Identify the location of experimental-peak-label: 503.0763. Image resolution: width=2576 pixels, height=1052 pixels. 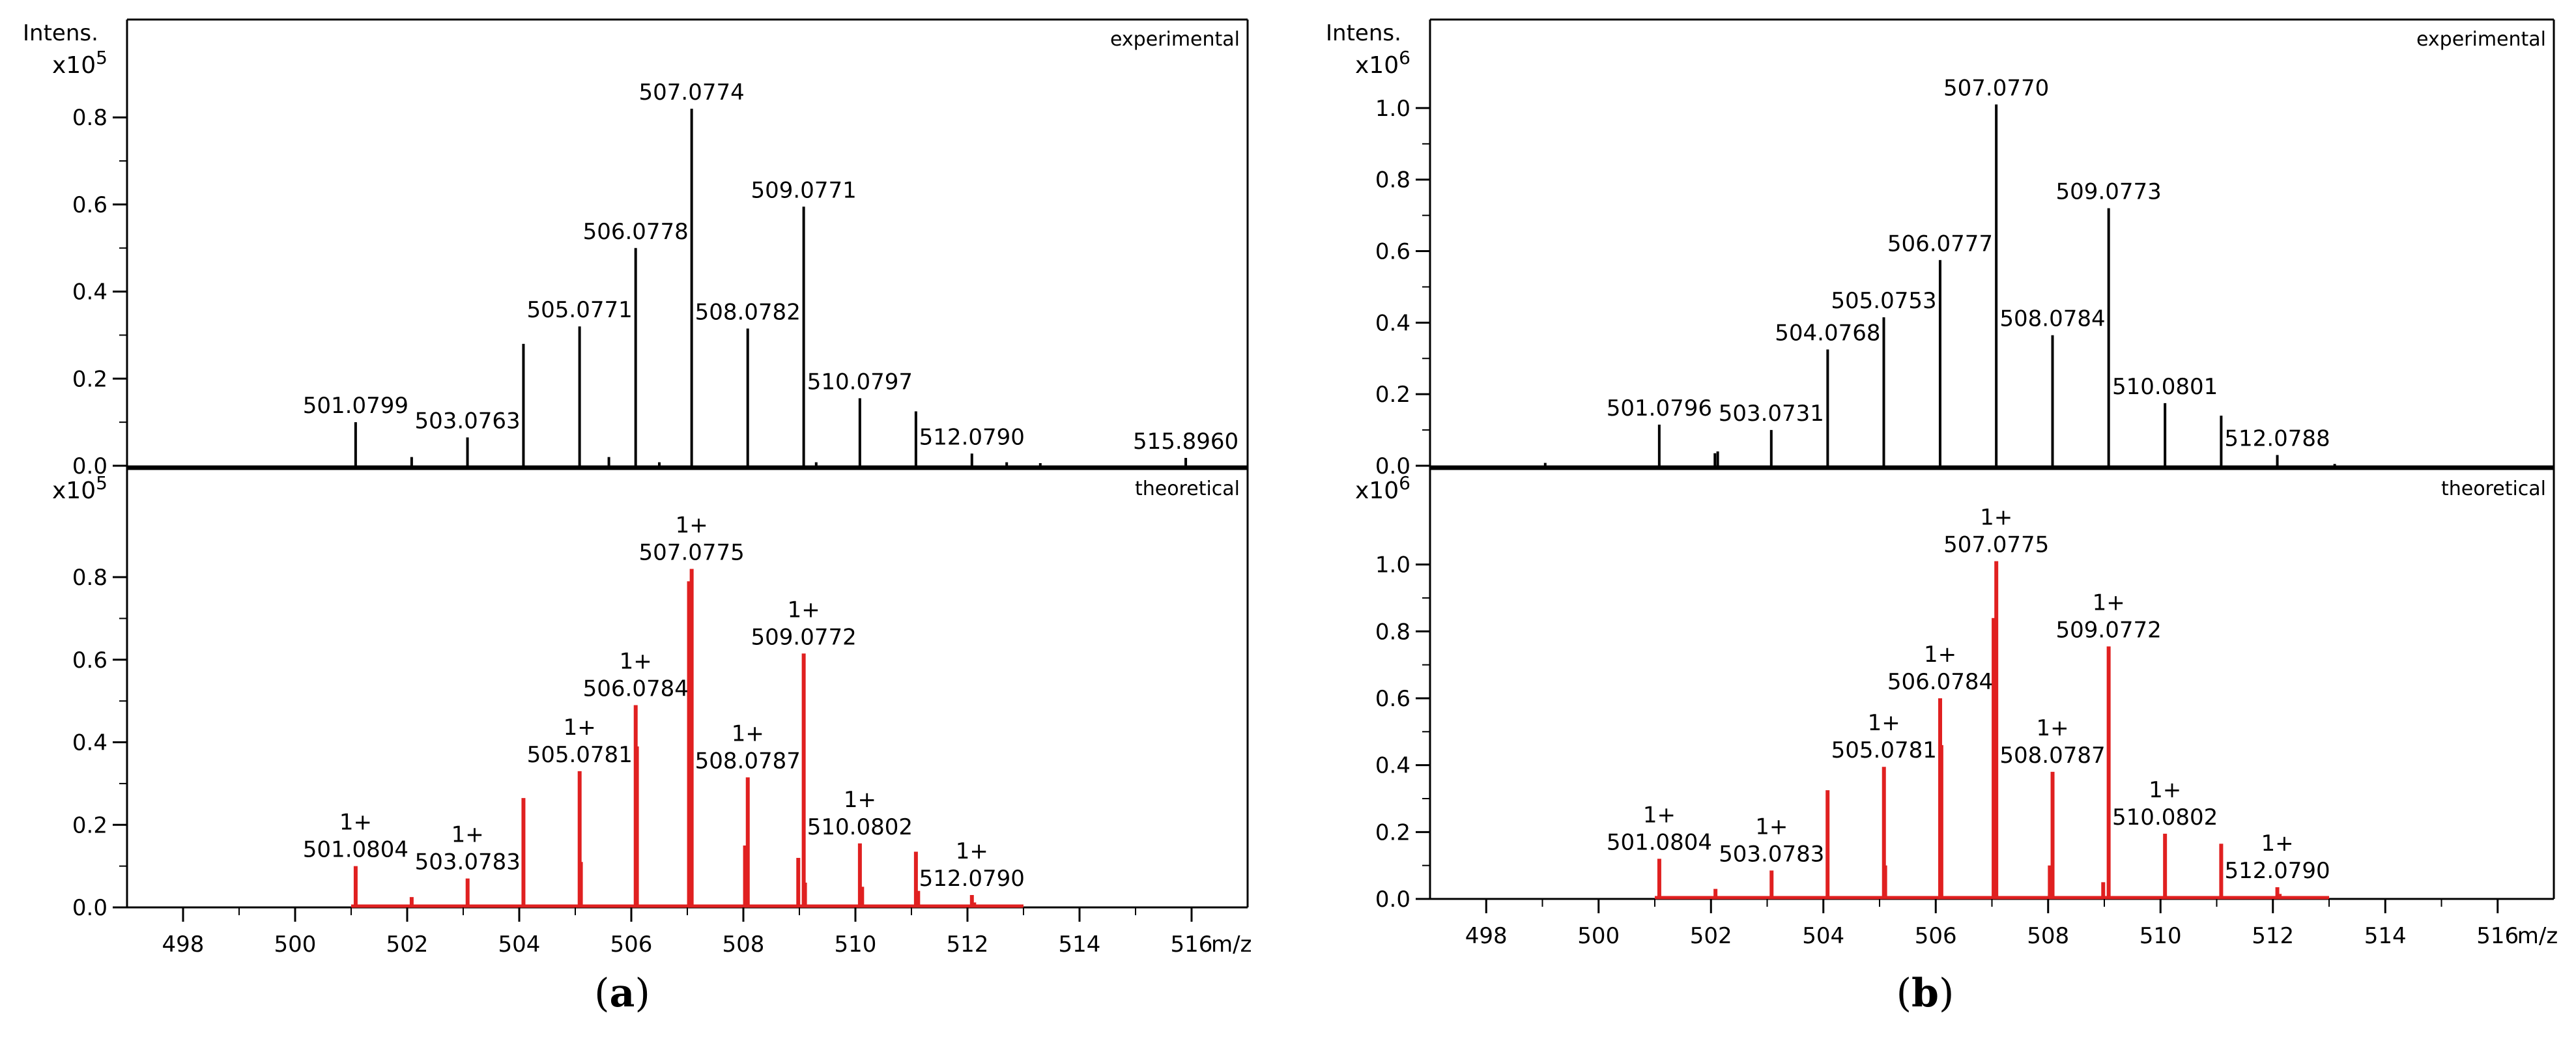
(467, 421).